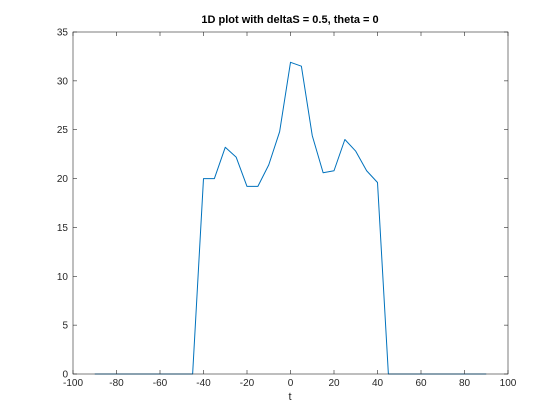 The image size is (560, 420). Describe the element at coordinates (289, 20) in the screenshot. I see `chart-title: 1D plot with deltaS = 0.5, theta = 0` at that location.